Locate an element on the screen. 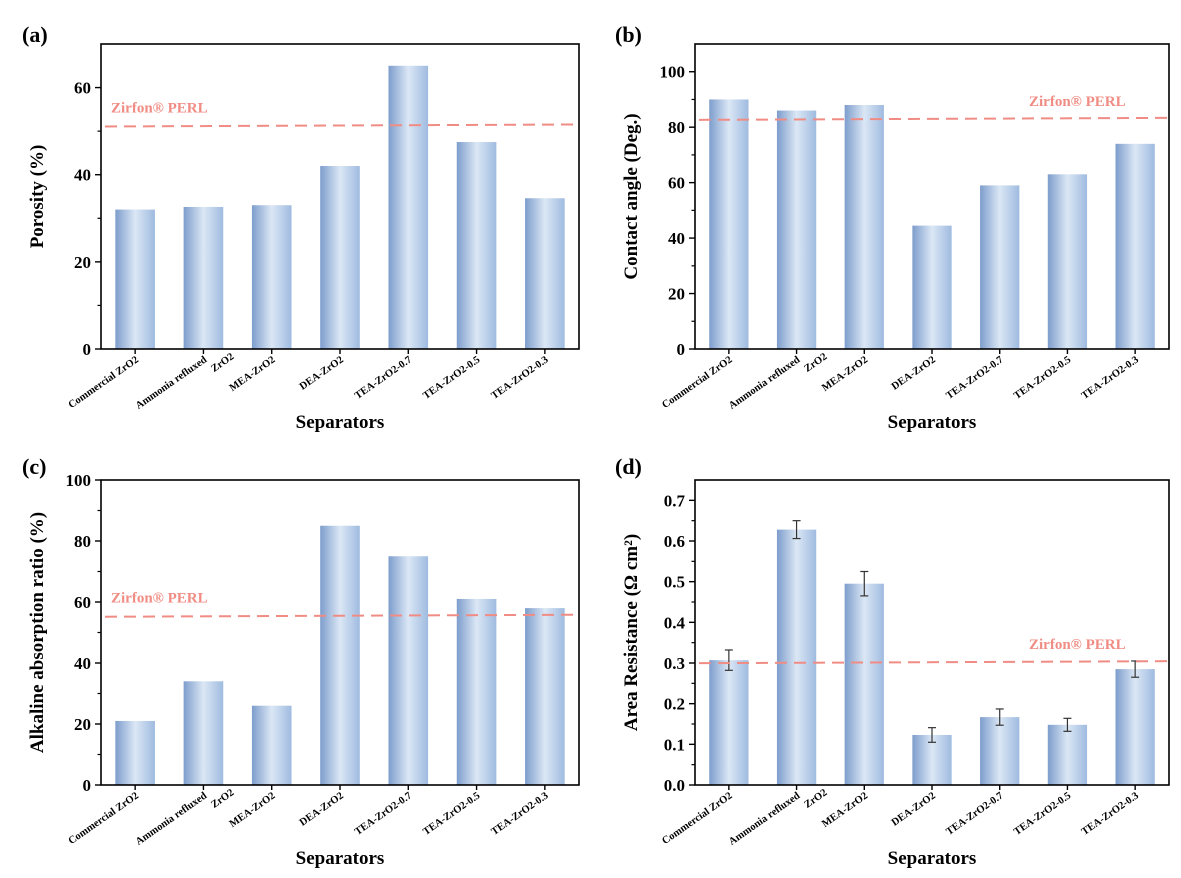  panel-label: (b) is located at coordinates (628, 34).